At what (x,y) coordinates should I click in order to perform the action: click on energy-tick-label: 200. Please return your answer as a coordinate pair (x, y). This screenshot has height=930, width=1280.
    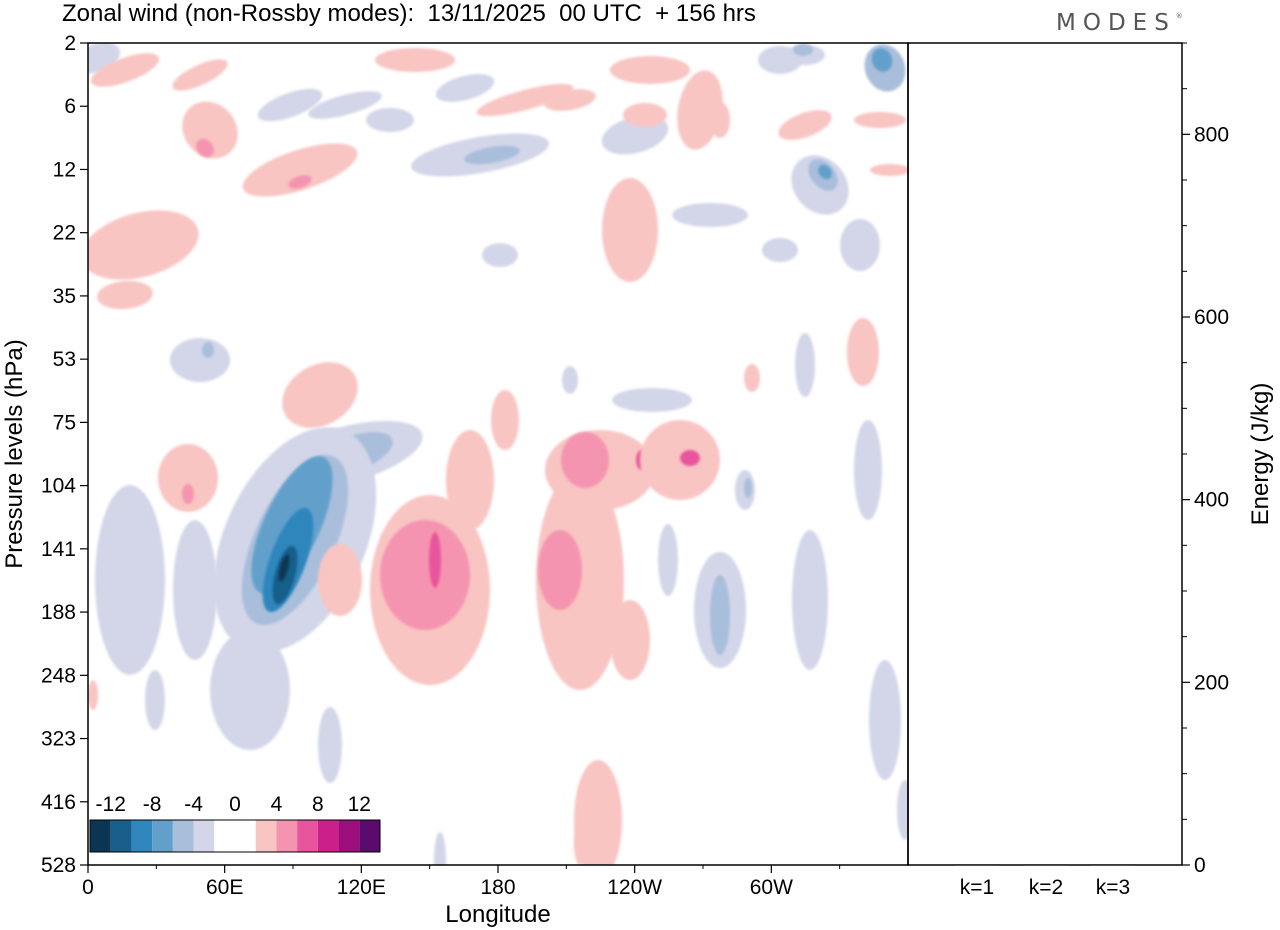
    Looking at the image, I should click on (1211, 682).